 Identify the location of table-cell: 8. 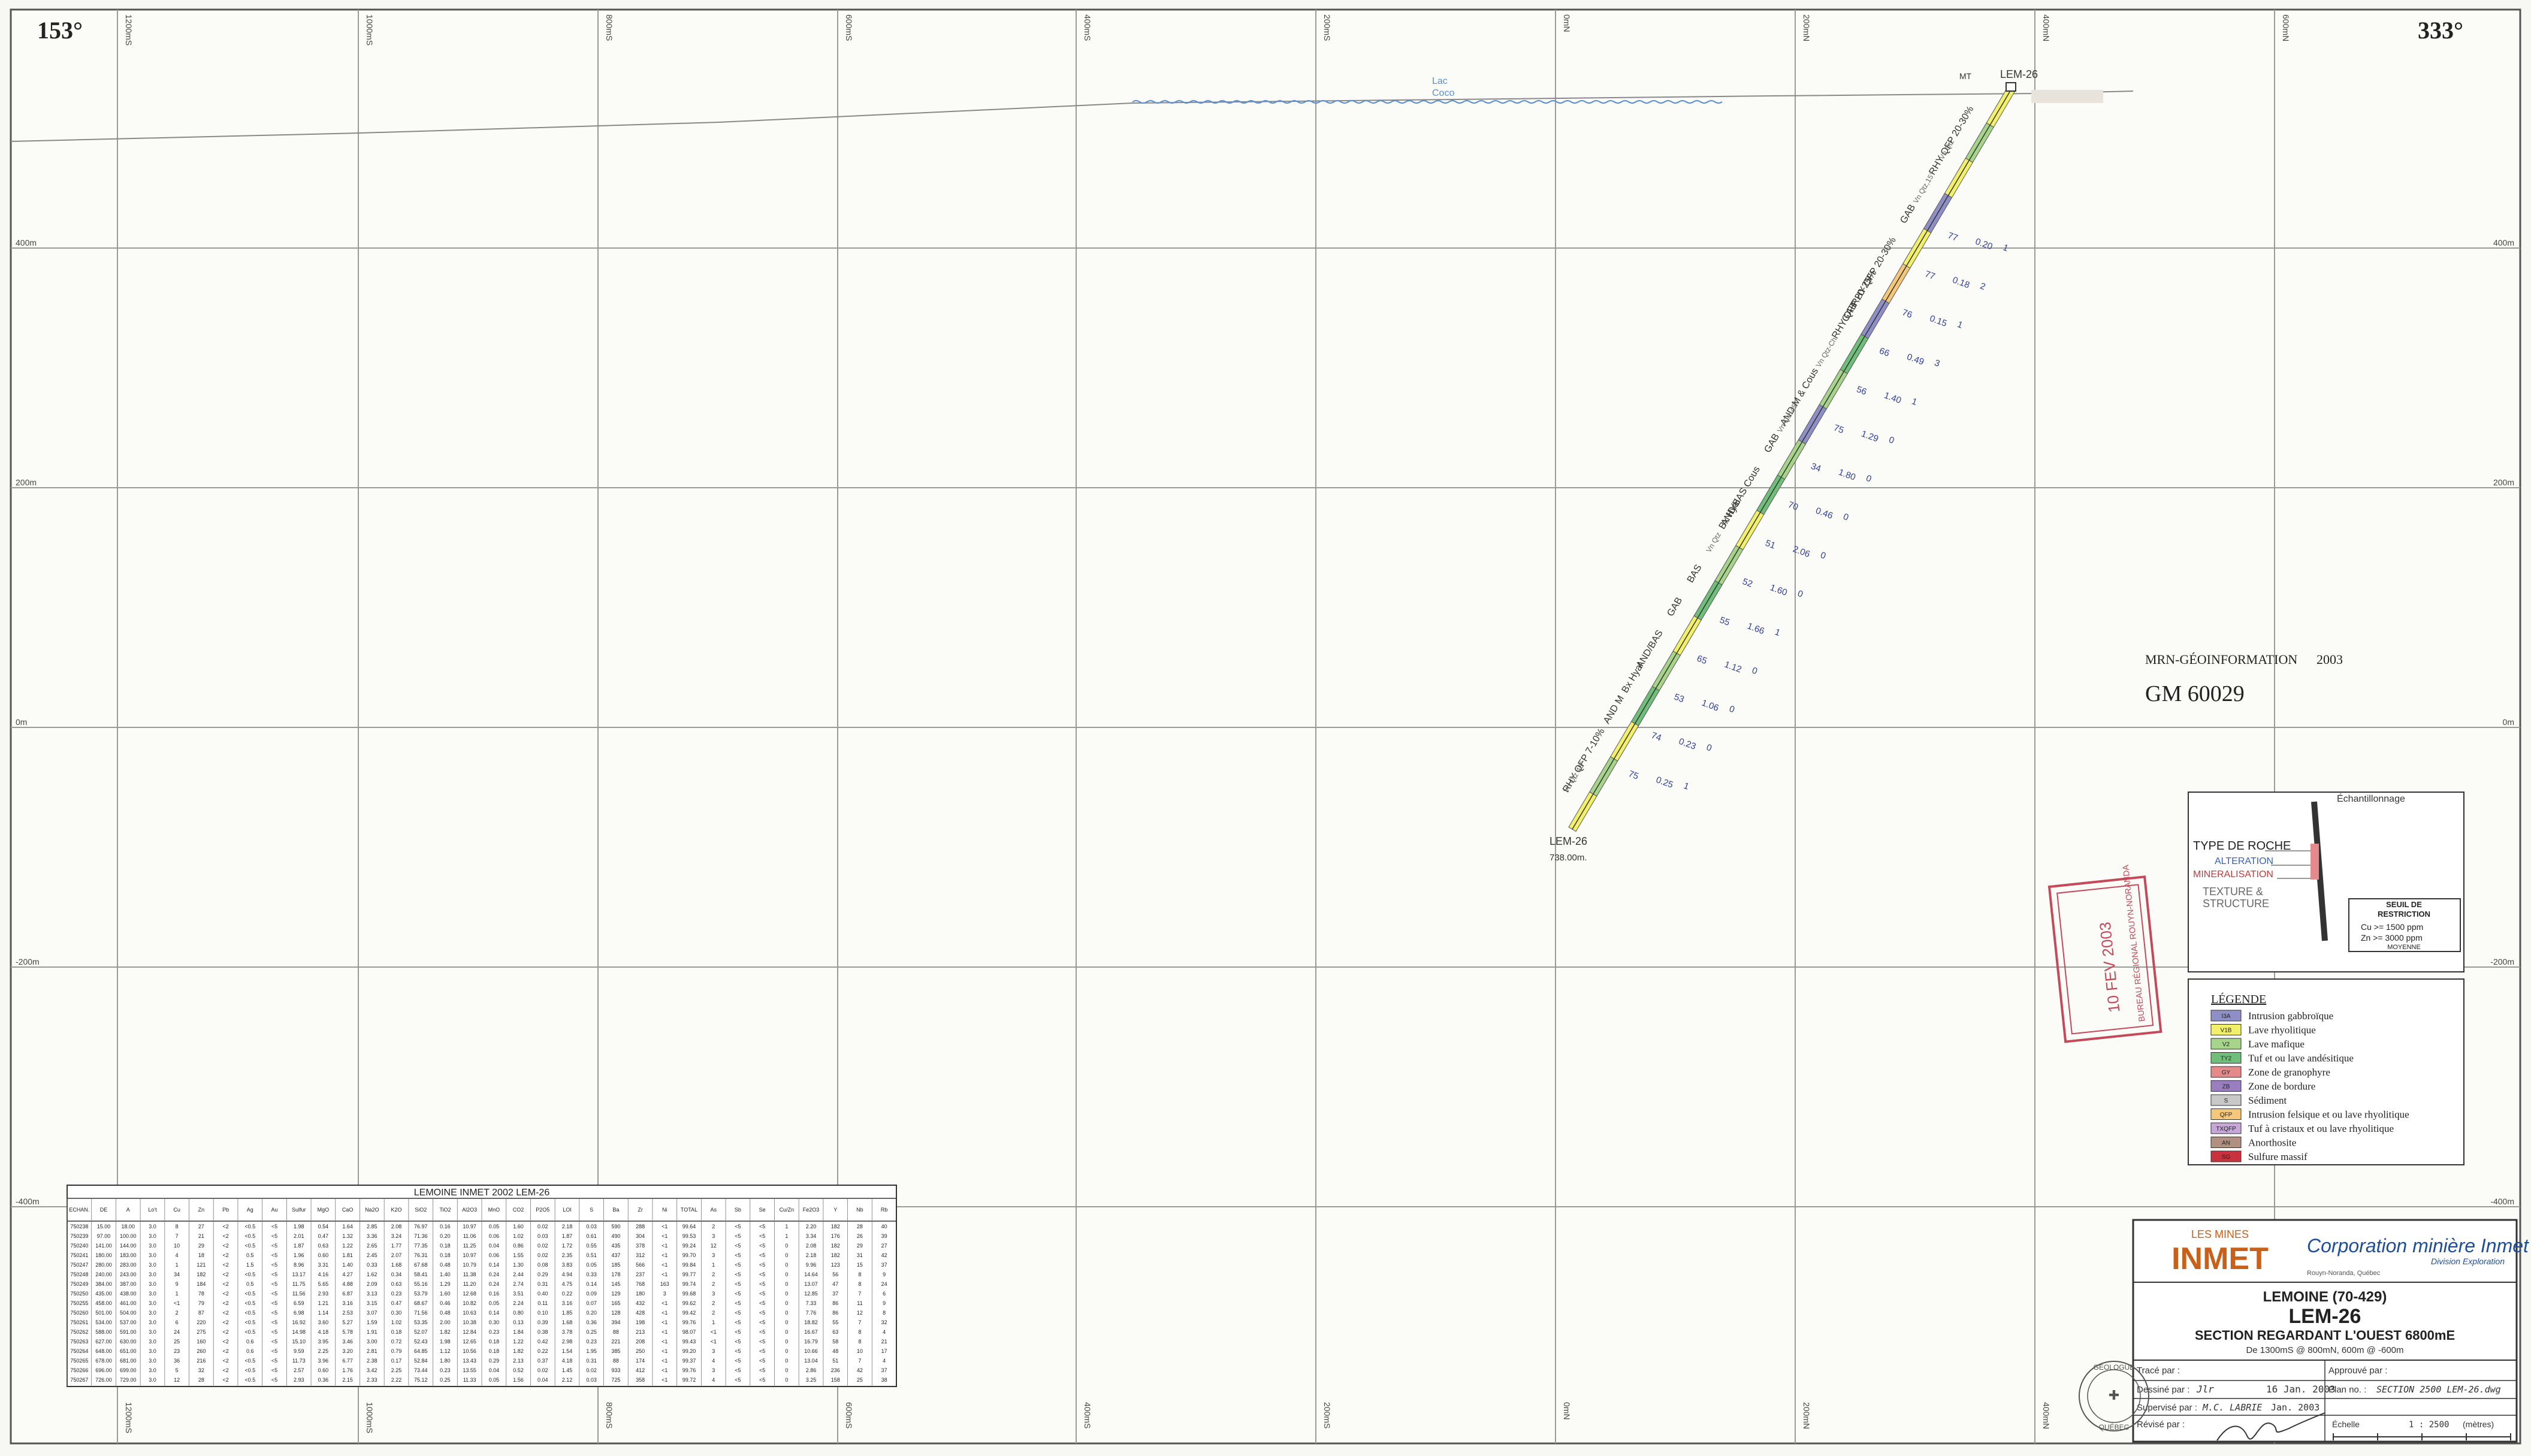
(859, 1332).